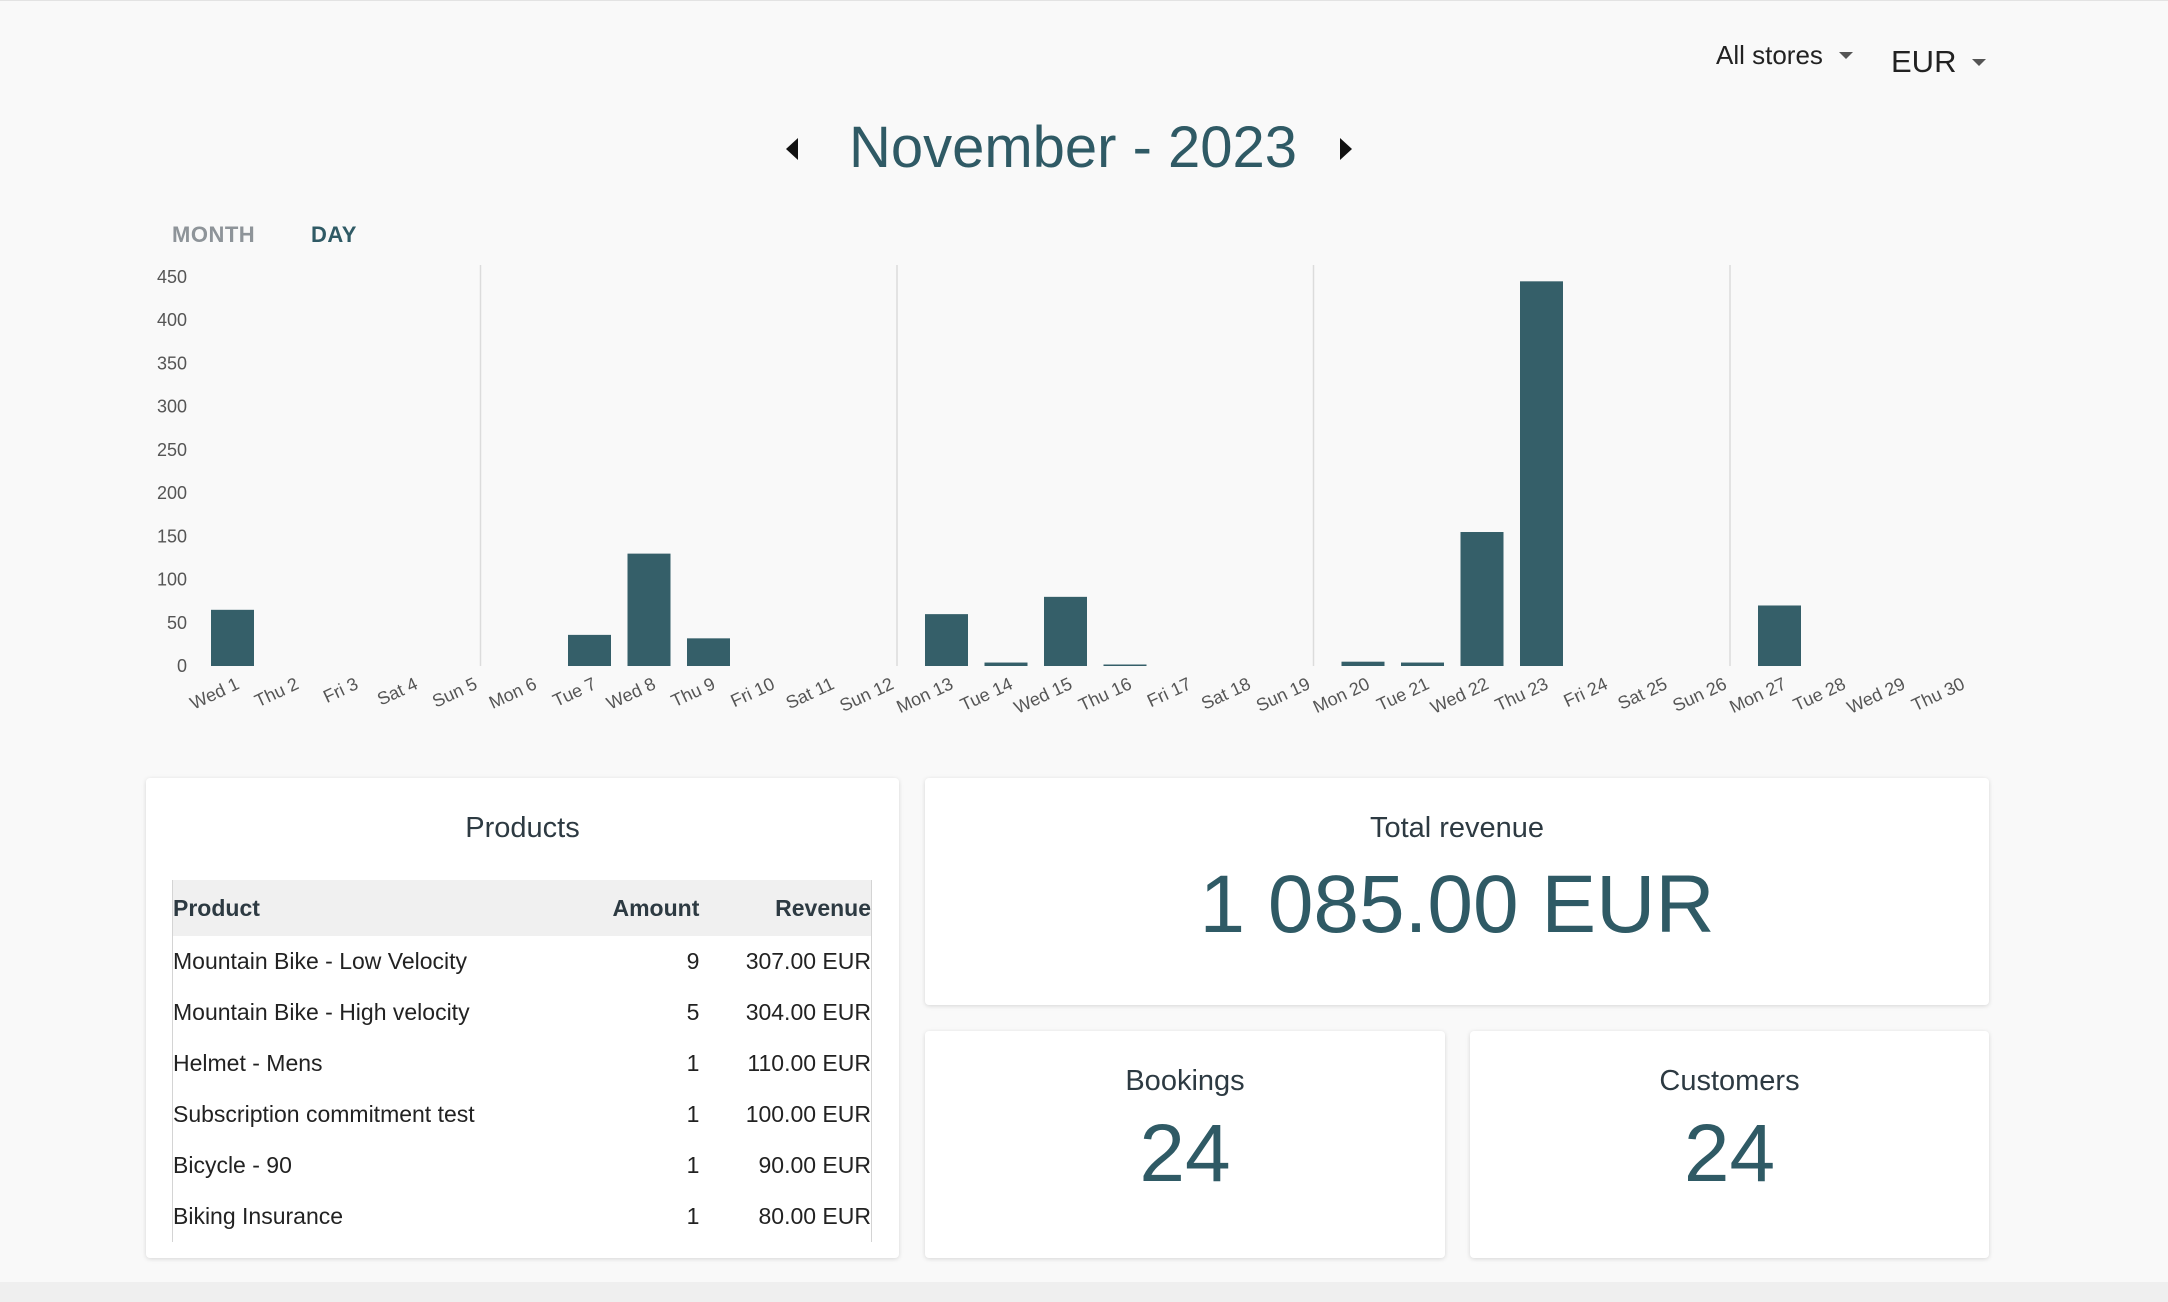 This screenshot has width=2168, height=1302. I want to click on product-name: Biking Insurance, so click(258, 1216).